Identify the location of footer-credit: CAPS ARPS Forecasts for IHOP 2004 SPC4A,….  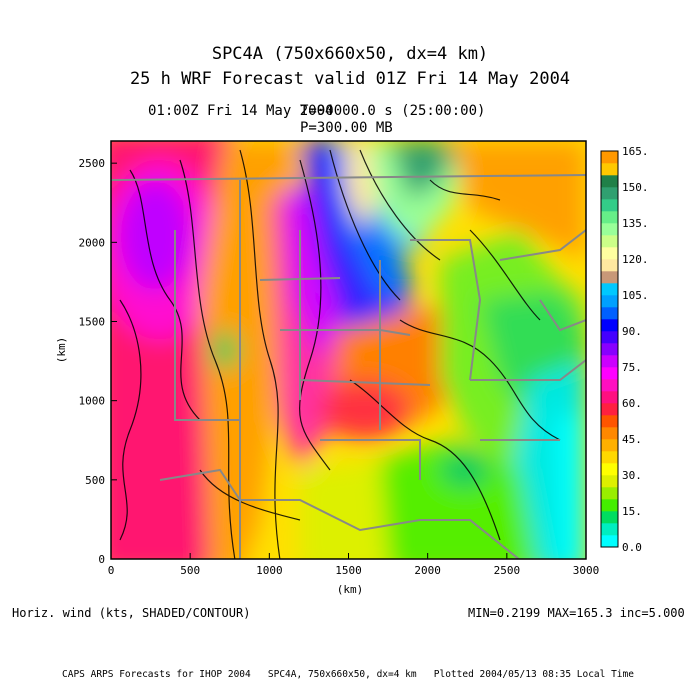
(348, 674).